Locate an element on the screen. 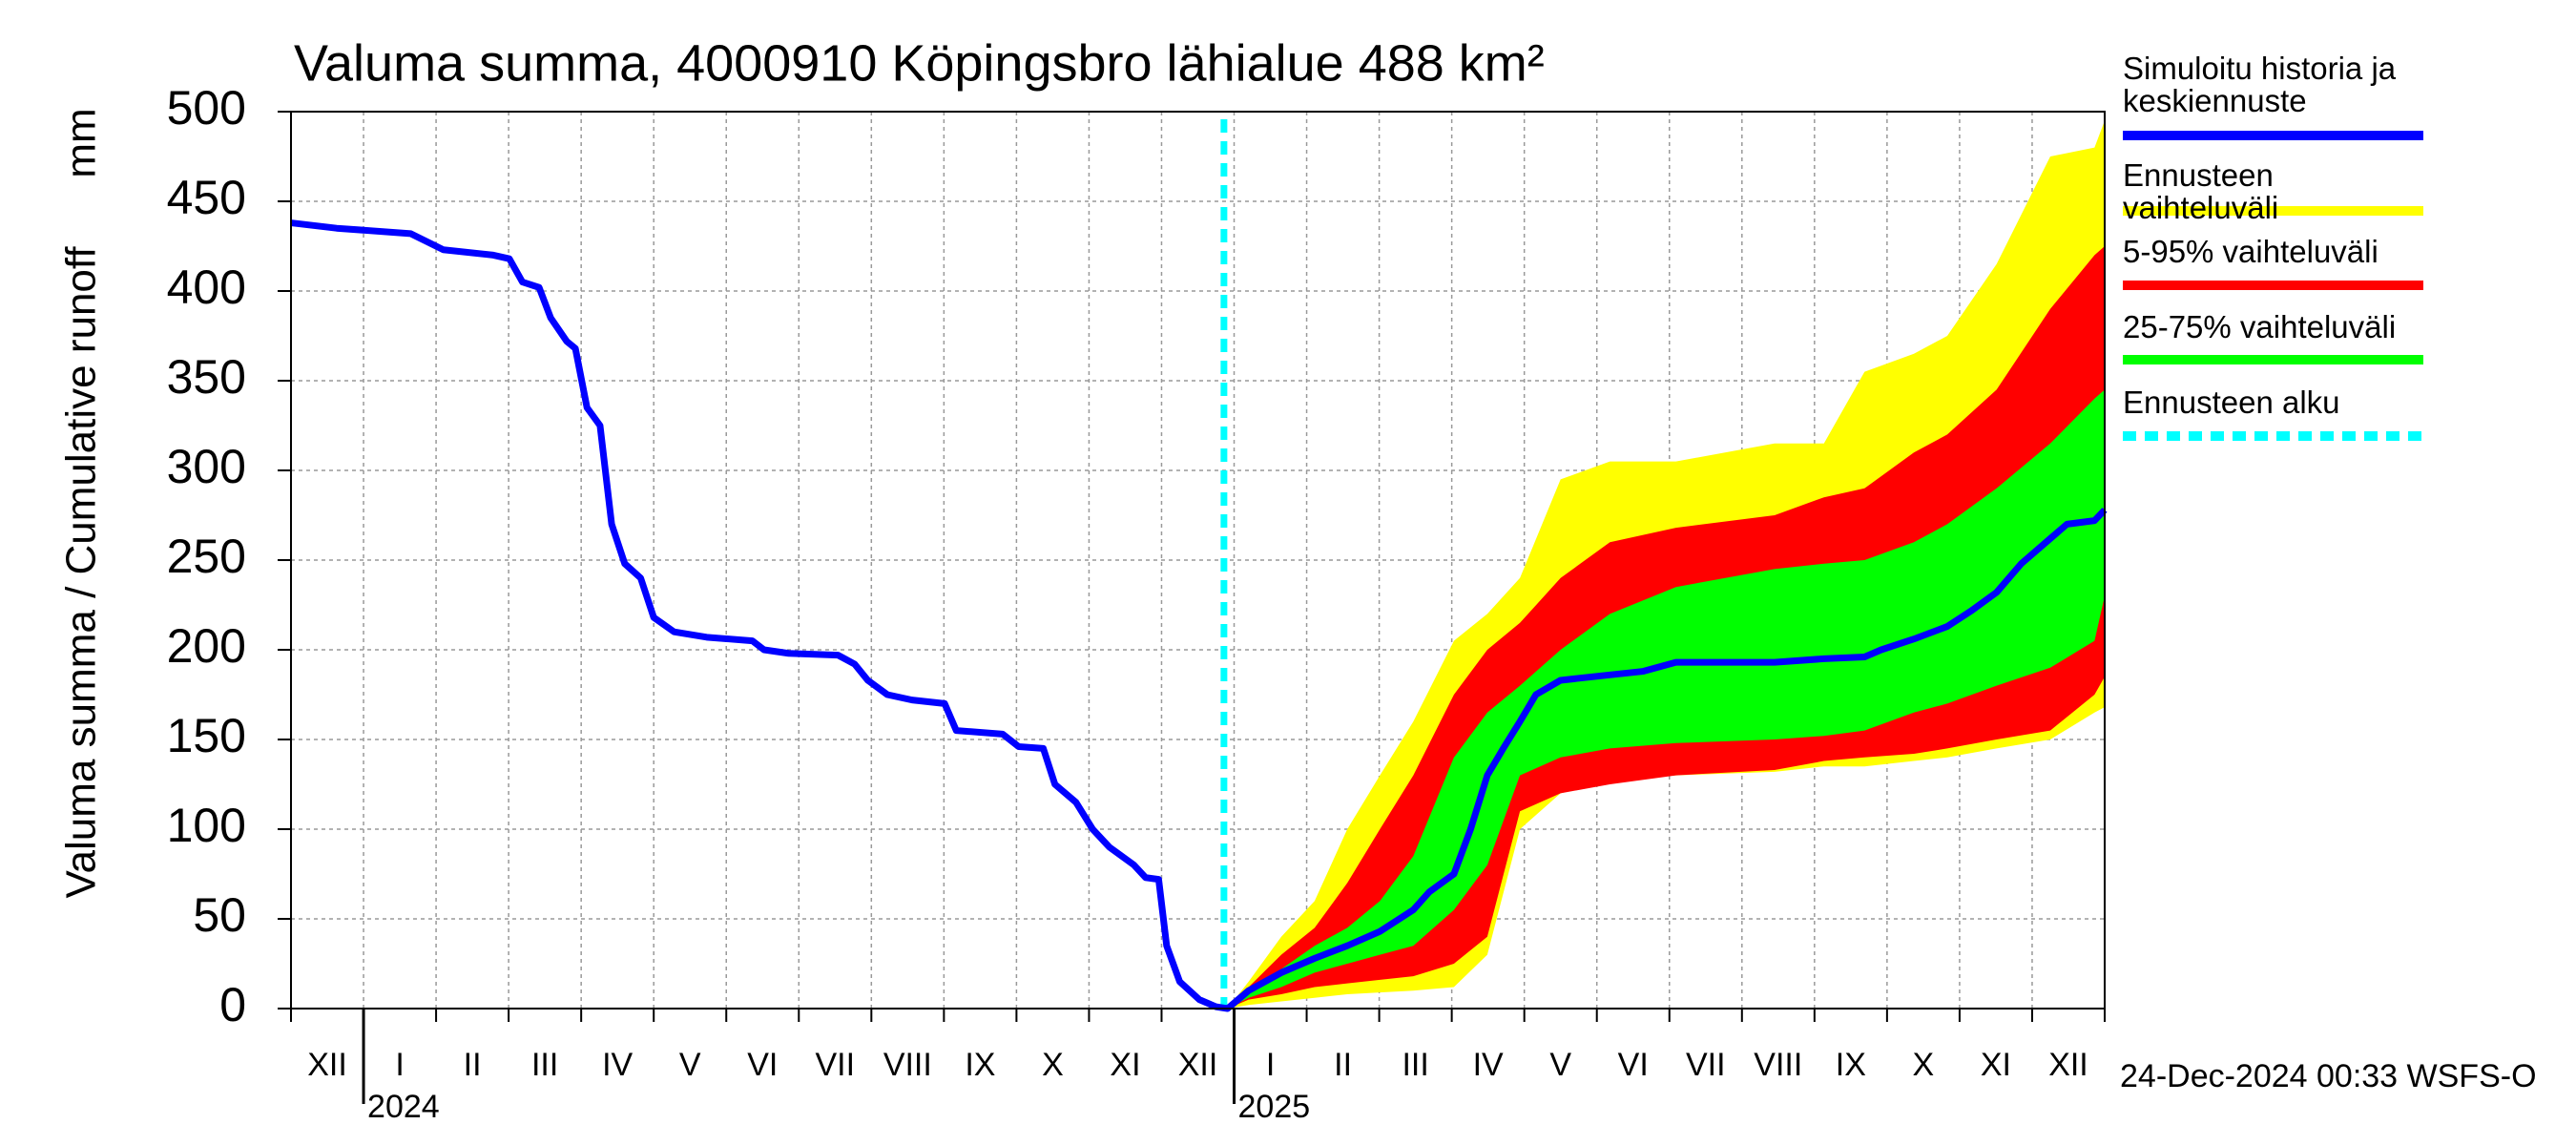 This screenshot has width=2576, height=1145. y-tick-label: 500 is located at coordinates (206, 108).